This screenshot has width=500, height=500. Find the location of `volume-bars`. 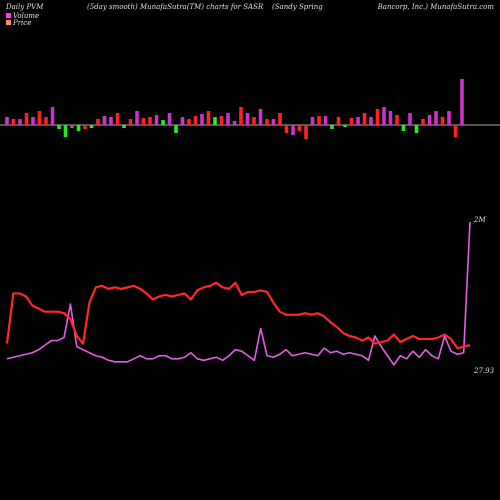

volume-bars is located at coordinates (234, 109).